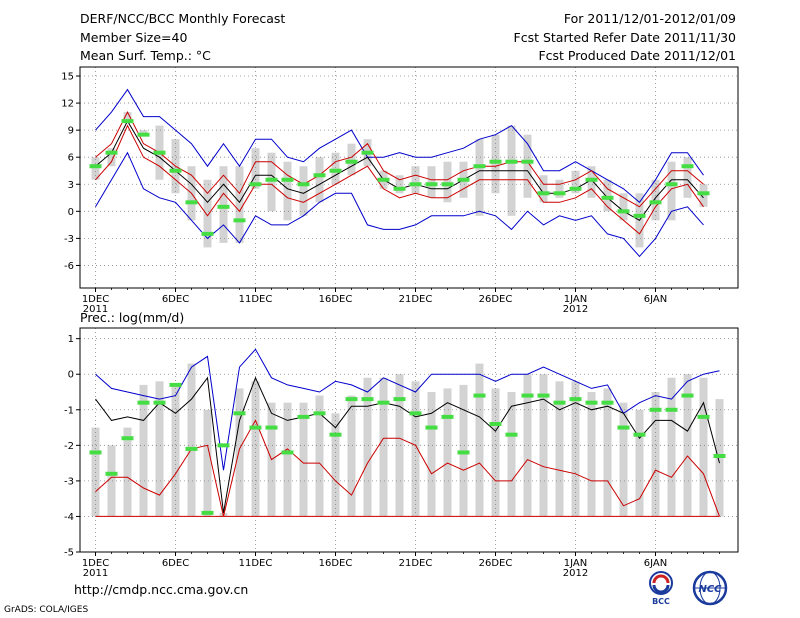 This screenshot has height=618, width=800. What do you see at coordinates (132, 317) in the screenshot?
I see `precip-variable-label: Prec.: log(mm/d)` at bounding box center [132, 317].